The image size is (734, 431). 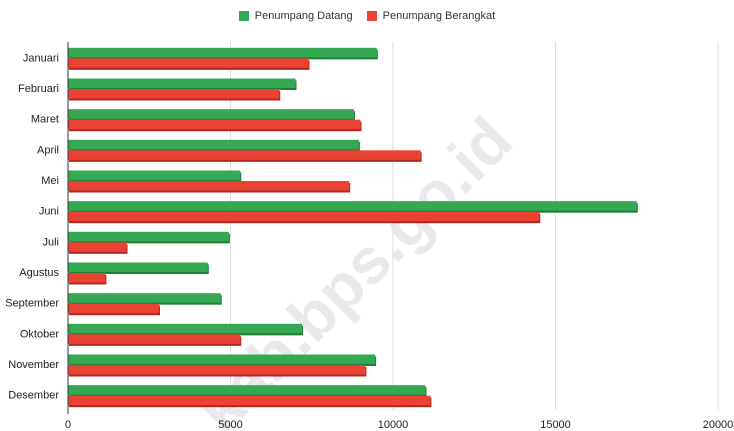 What do you see at coordinates (41, 58) in the screenshot?
I see `category-label: Januari` at bounding box center [41, 58].